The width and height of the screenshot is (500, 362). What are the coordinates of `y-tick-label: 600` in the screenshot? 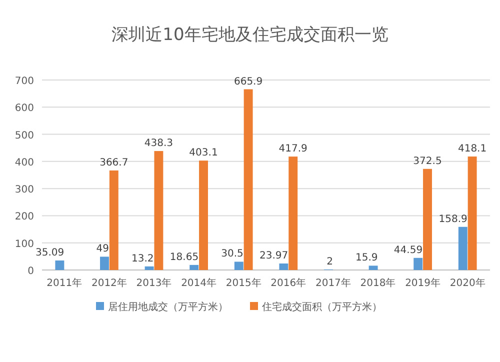 It's located at (24, 108).